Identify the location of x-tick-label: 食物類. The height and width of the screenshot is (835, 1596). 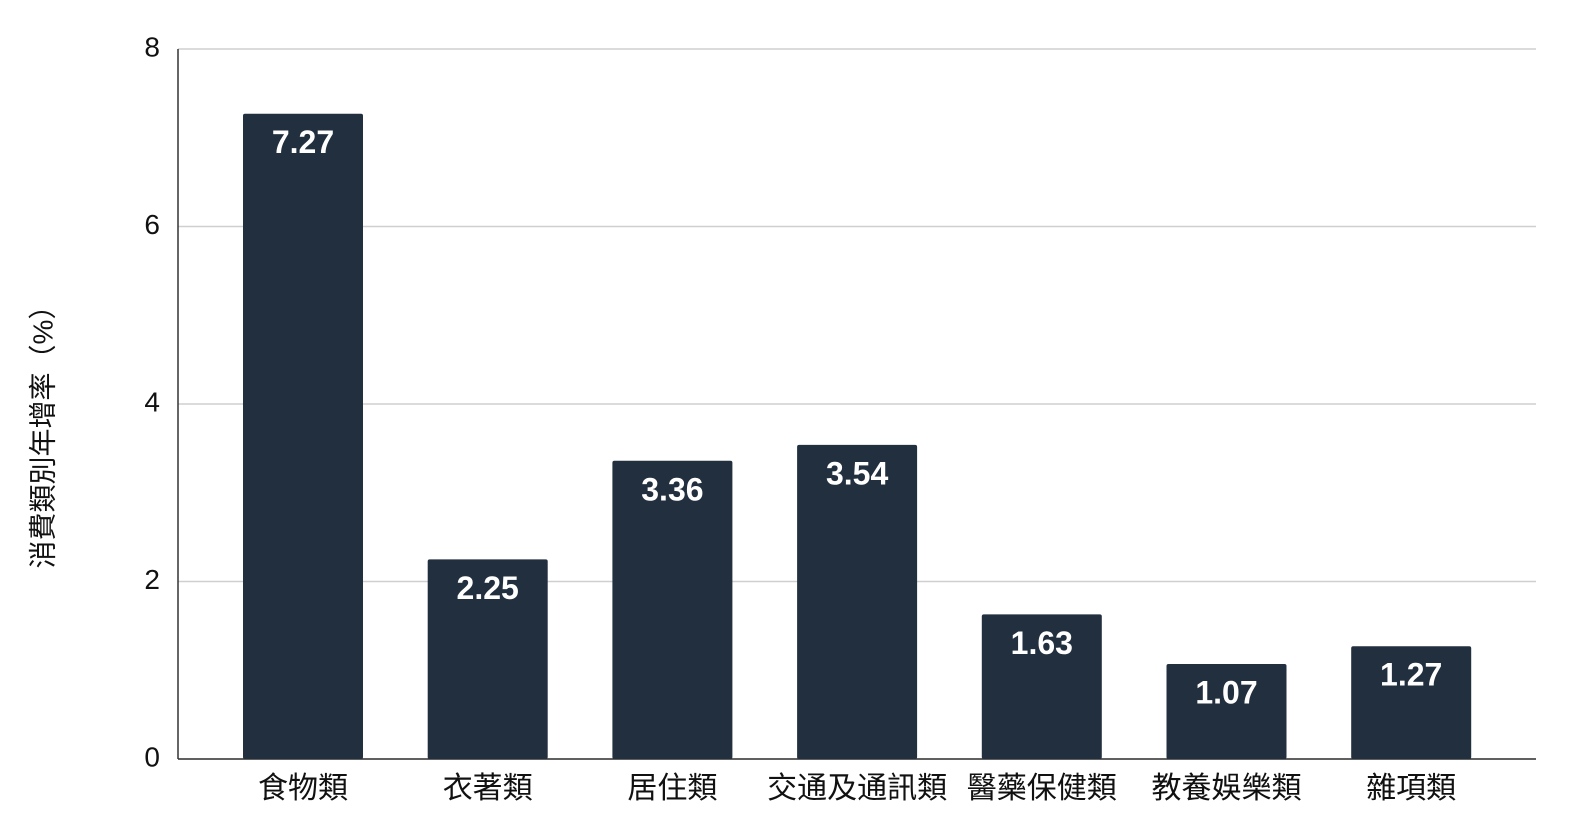
(303, 788).